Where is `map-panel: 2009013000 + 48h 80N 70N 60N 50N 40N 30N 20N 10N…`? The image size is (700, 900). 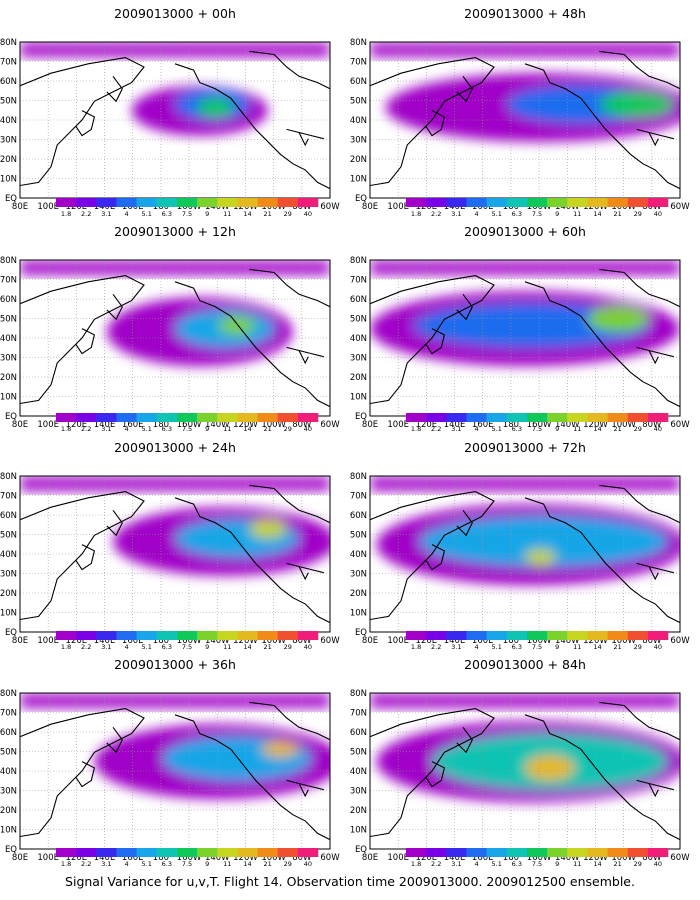 map-panel: 2009013000 + 48h 80N 70N 60N 50N 40N 30N 20N 10N… is located at coordinates (520, 112).